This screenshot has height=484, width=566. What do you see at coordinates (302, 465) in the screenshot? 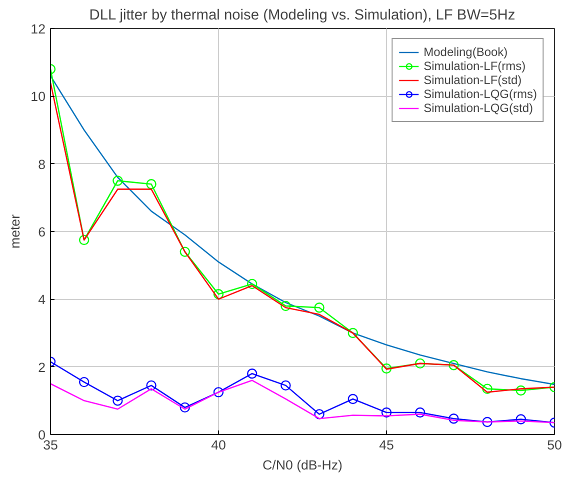
I see `x-axis-title: C/N0 (dB-Hz)` at bounding box center [302, 465].